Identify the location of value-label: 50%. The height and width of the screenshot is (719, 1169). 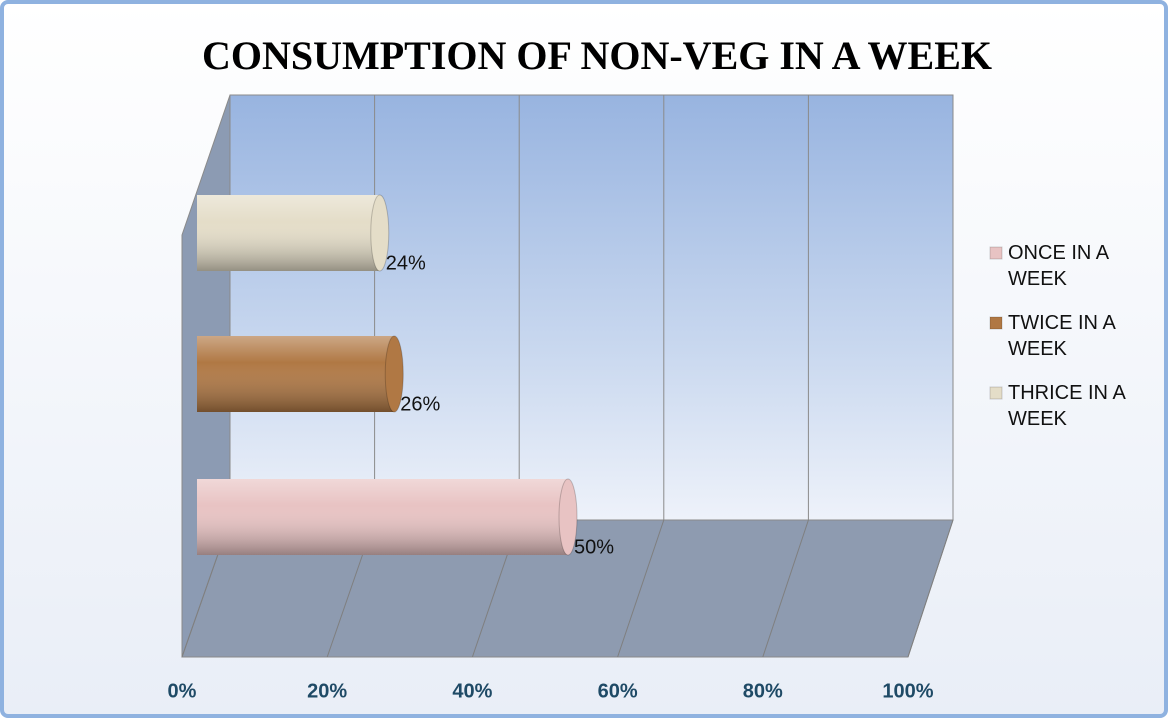
(594, 547).